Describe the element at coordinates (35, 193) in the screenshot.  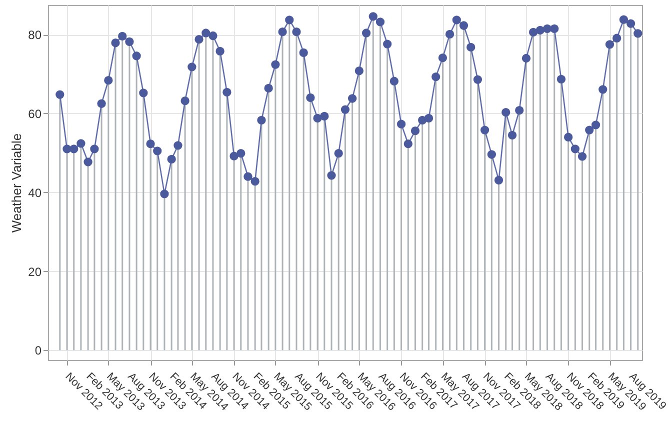
I see `y-tick-label: 40` at that location.